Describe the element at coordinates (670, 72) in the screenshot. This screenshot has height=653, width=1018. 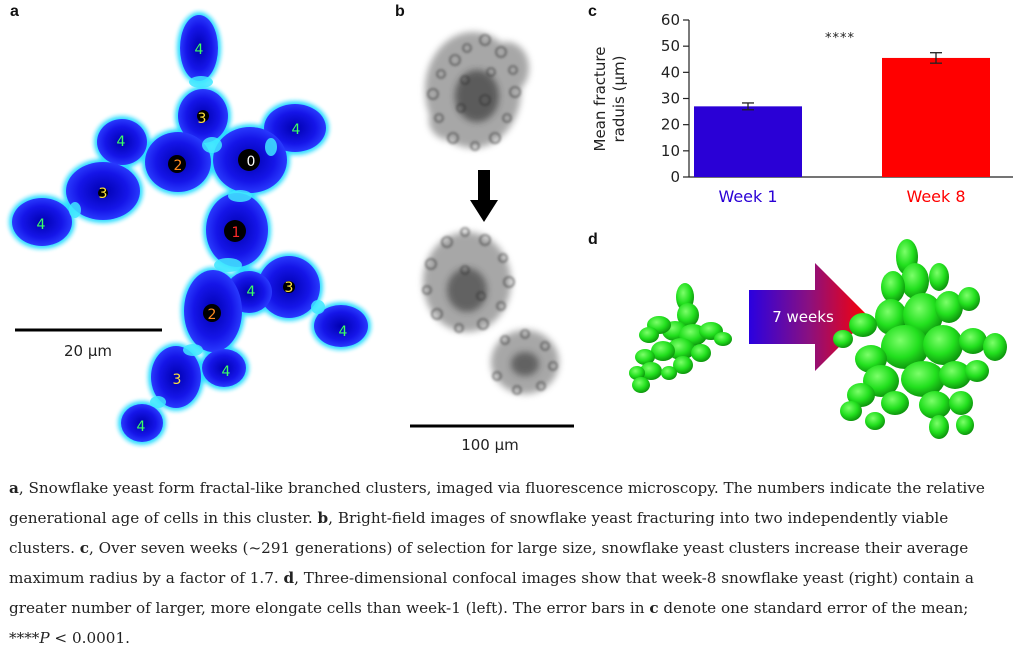
I see `y-tick-label: 40` at that location.